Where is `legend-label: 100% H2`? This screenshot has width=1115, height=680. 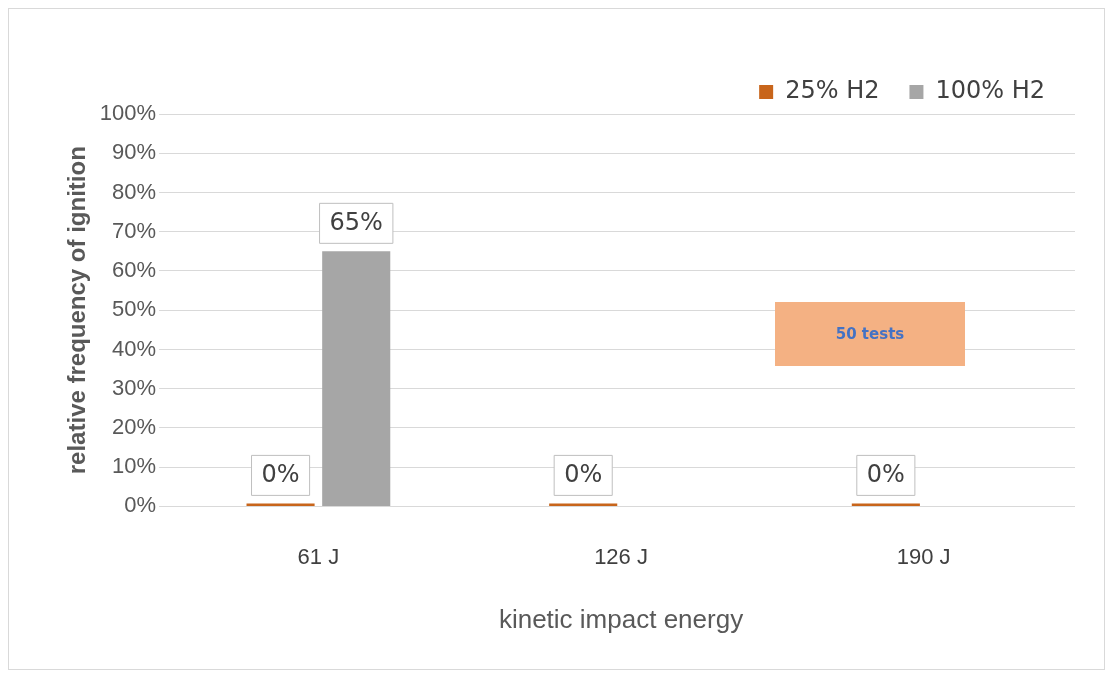 legend-label: 100% H2 is located at coordinates (990, 90).